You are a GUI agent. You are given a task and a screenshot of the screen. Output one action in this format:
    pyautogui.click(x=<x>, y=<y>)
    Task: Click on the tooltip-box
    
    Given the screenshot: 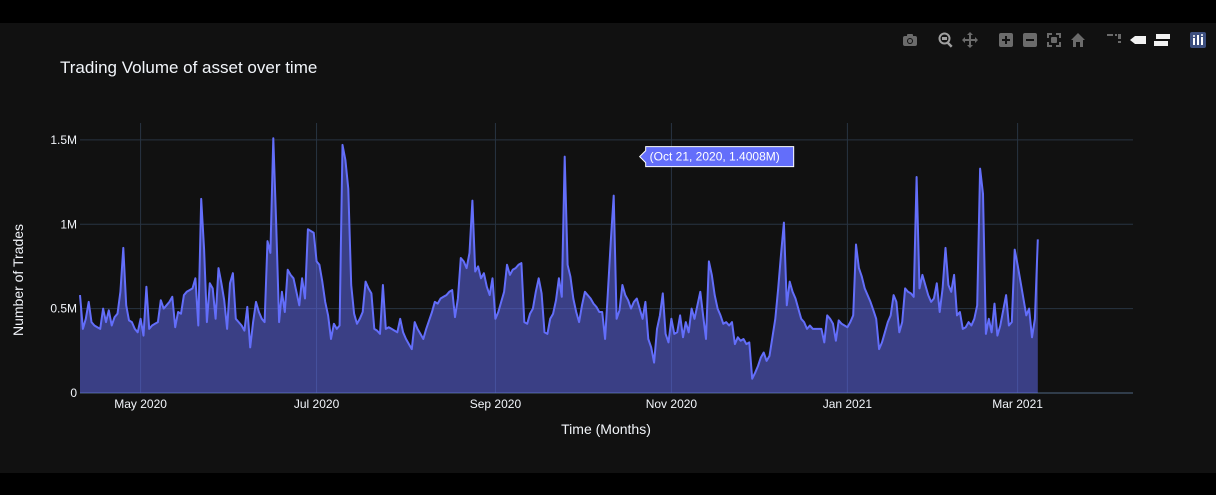 What is the action you would take?
    pyautogui.click(x=716, y=157)
    